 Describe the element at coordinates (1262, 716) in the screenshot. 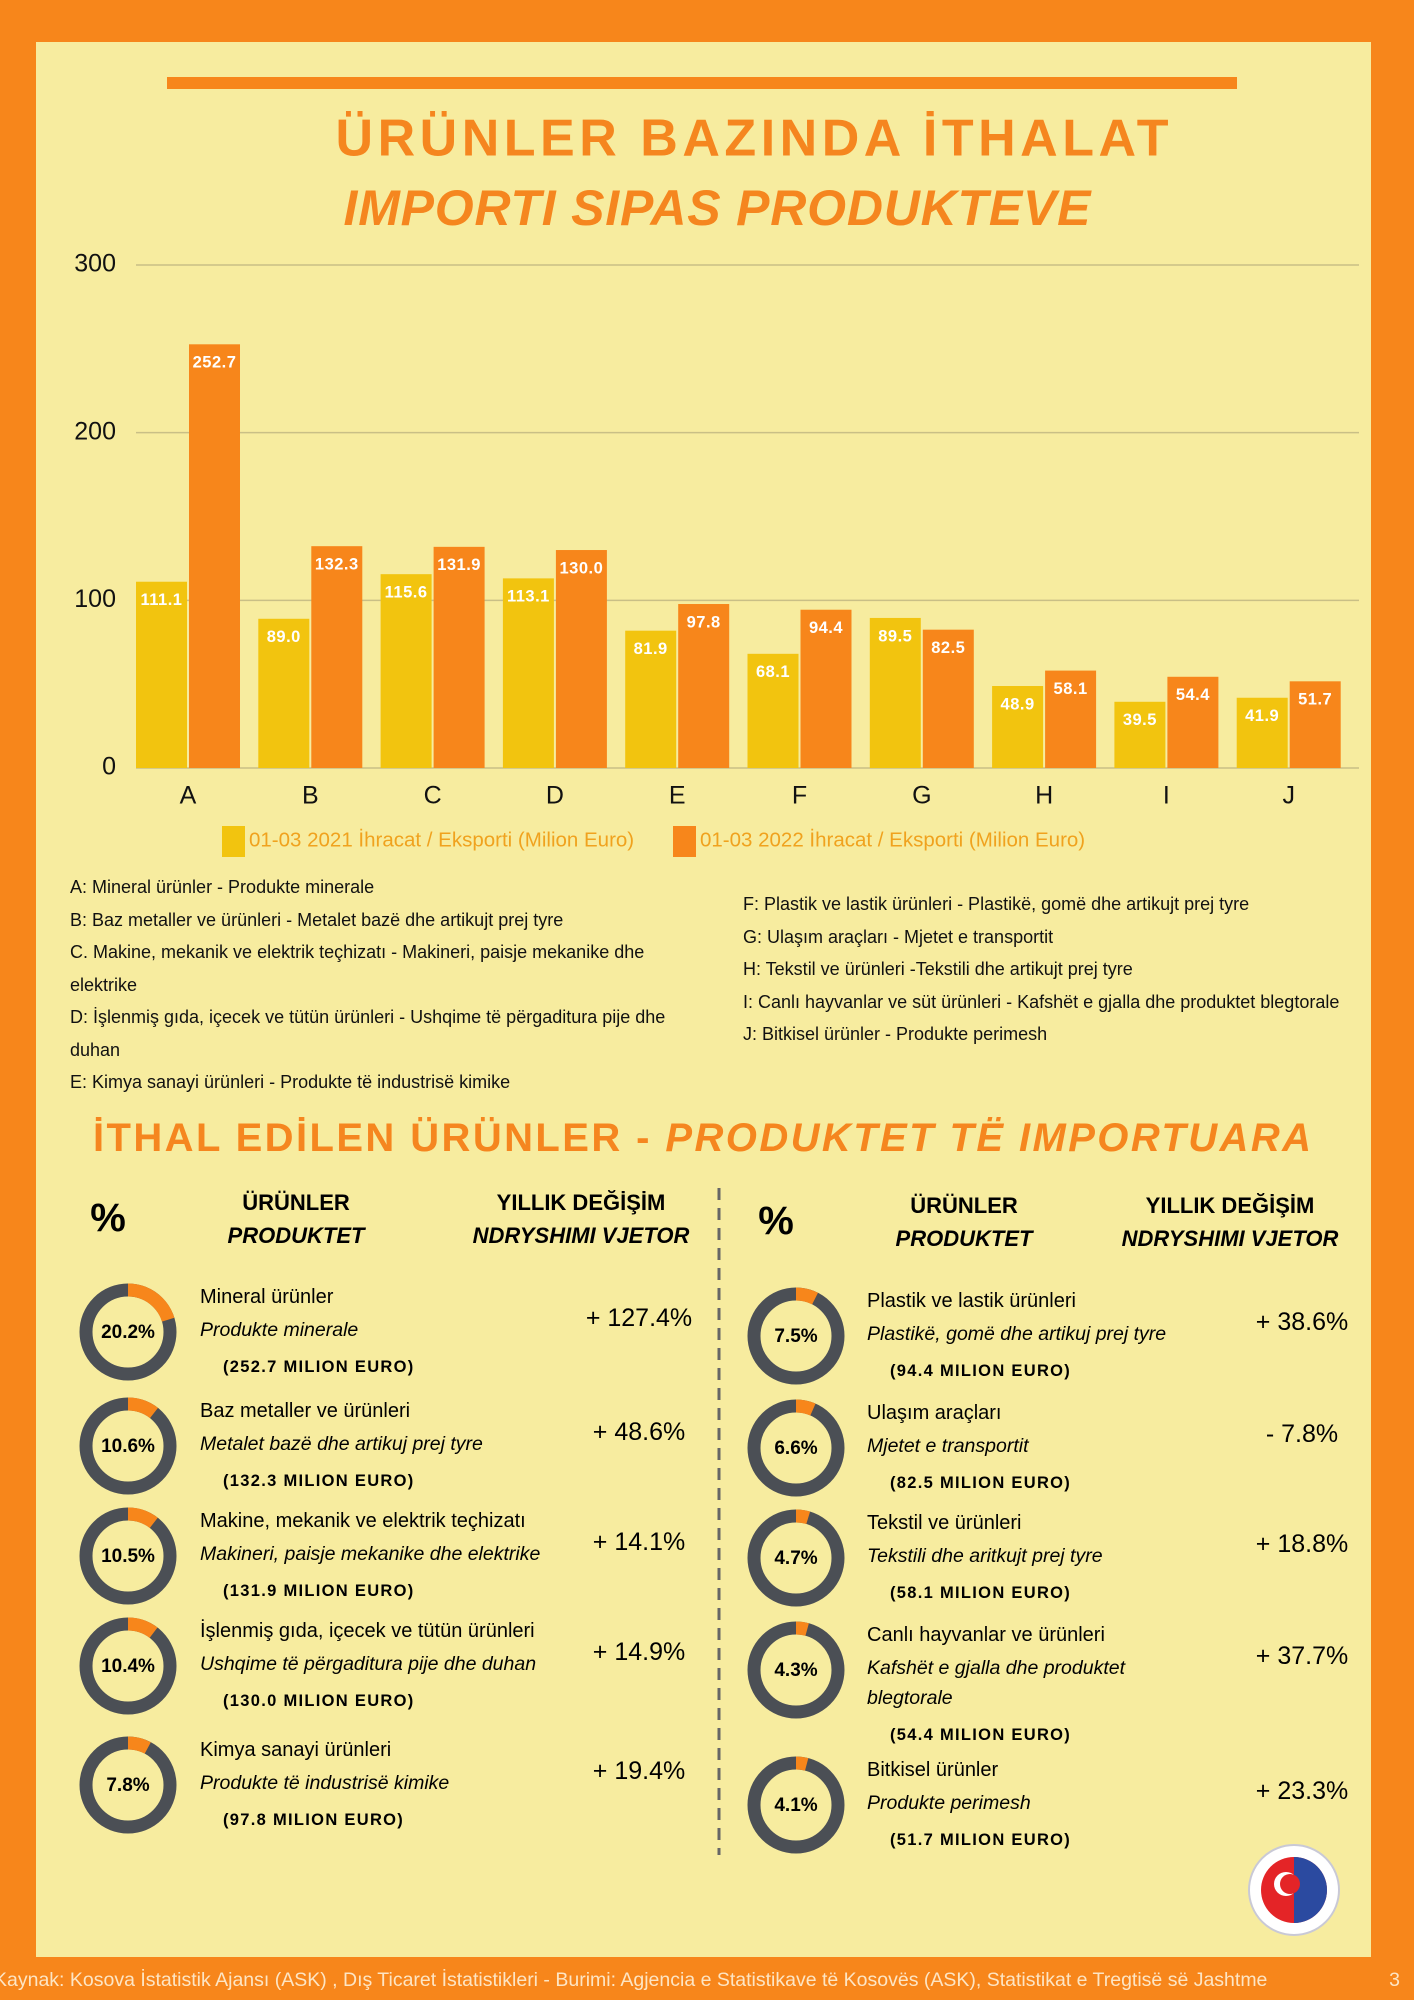

I see `value-label: 41.9` at that location.